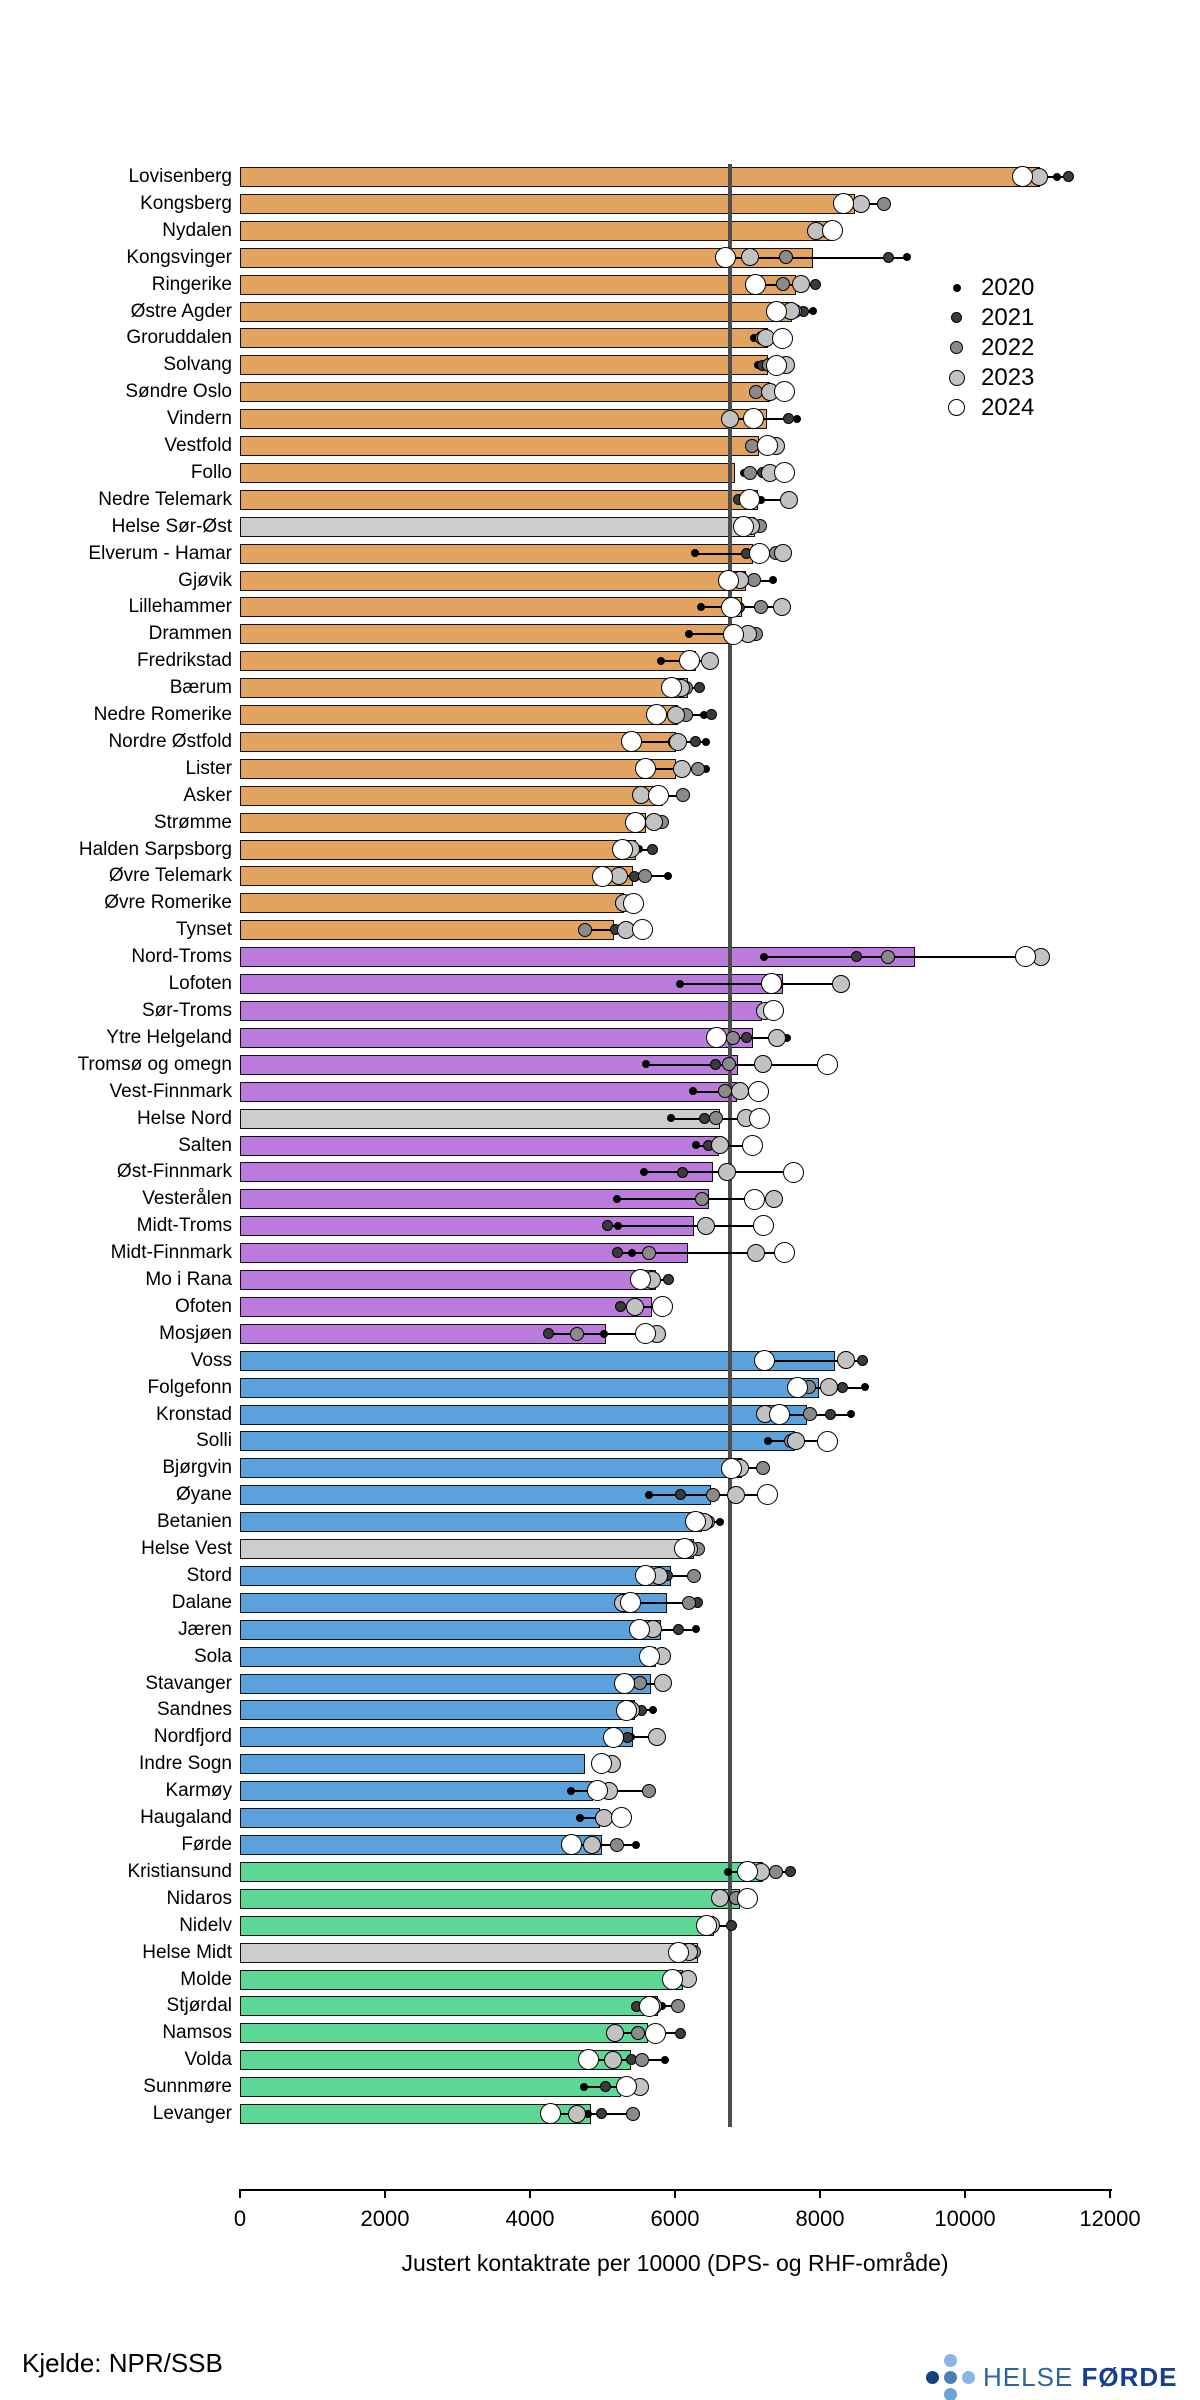 This screenshot has height=2400, width=1200. What do you see at coordinates (199, 1898) in the screenshot?
I see `row-label: Nidaros` at bounding box center [199, 1898].